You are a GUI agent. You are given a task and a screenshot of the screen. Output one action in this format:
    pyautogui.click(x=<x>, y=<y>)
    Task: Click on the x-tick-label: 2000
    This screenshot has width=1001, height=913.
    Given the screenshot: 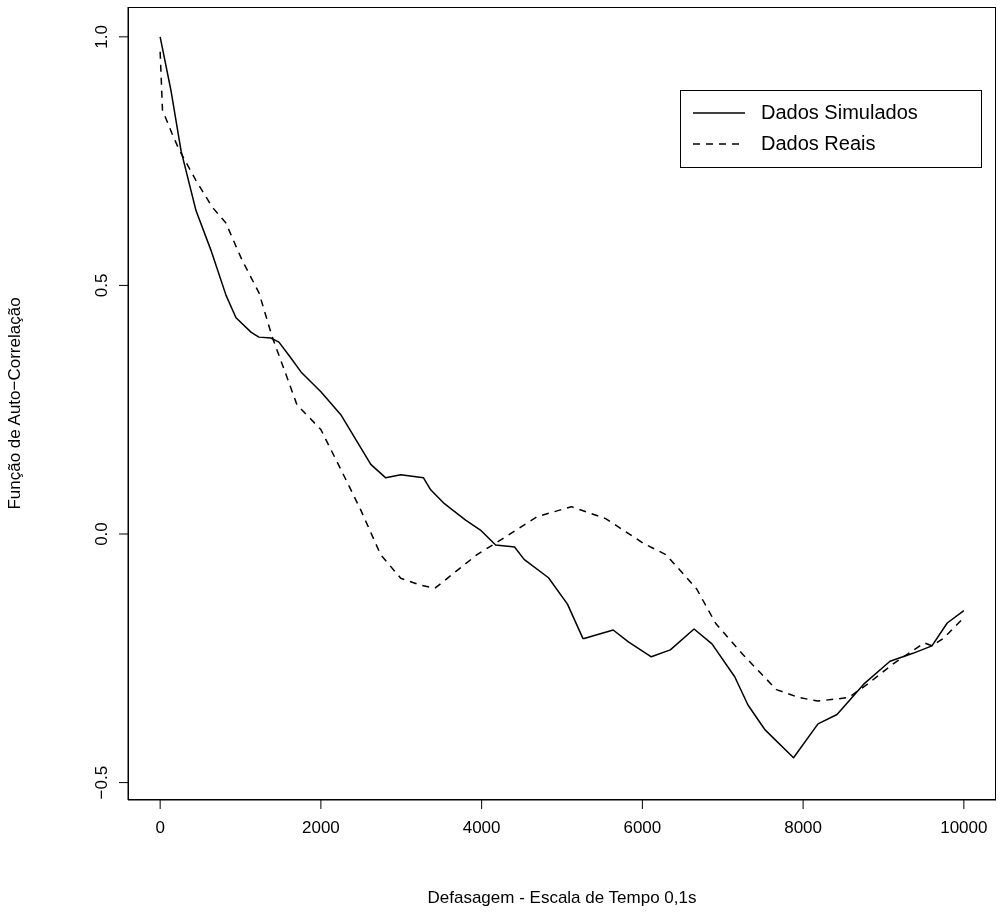 What is the action you would take?
    pyautogui.click(x=320, y=828)
    